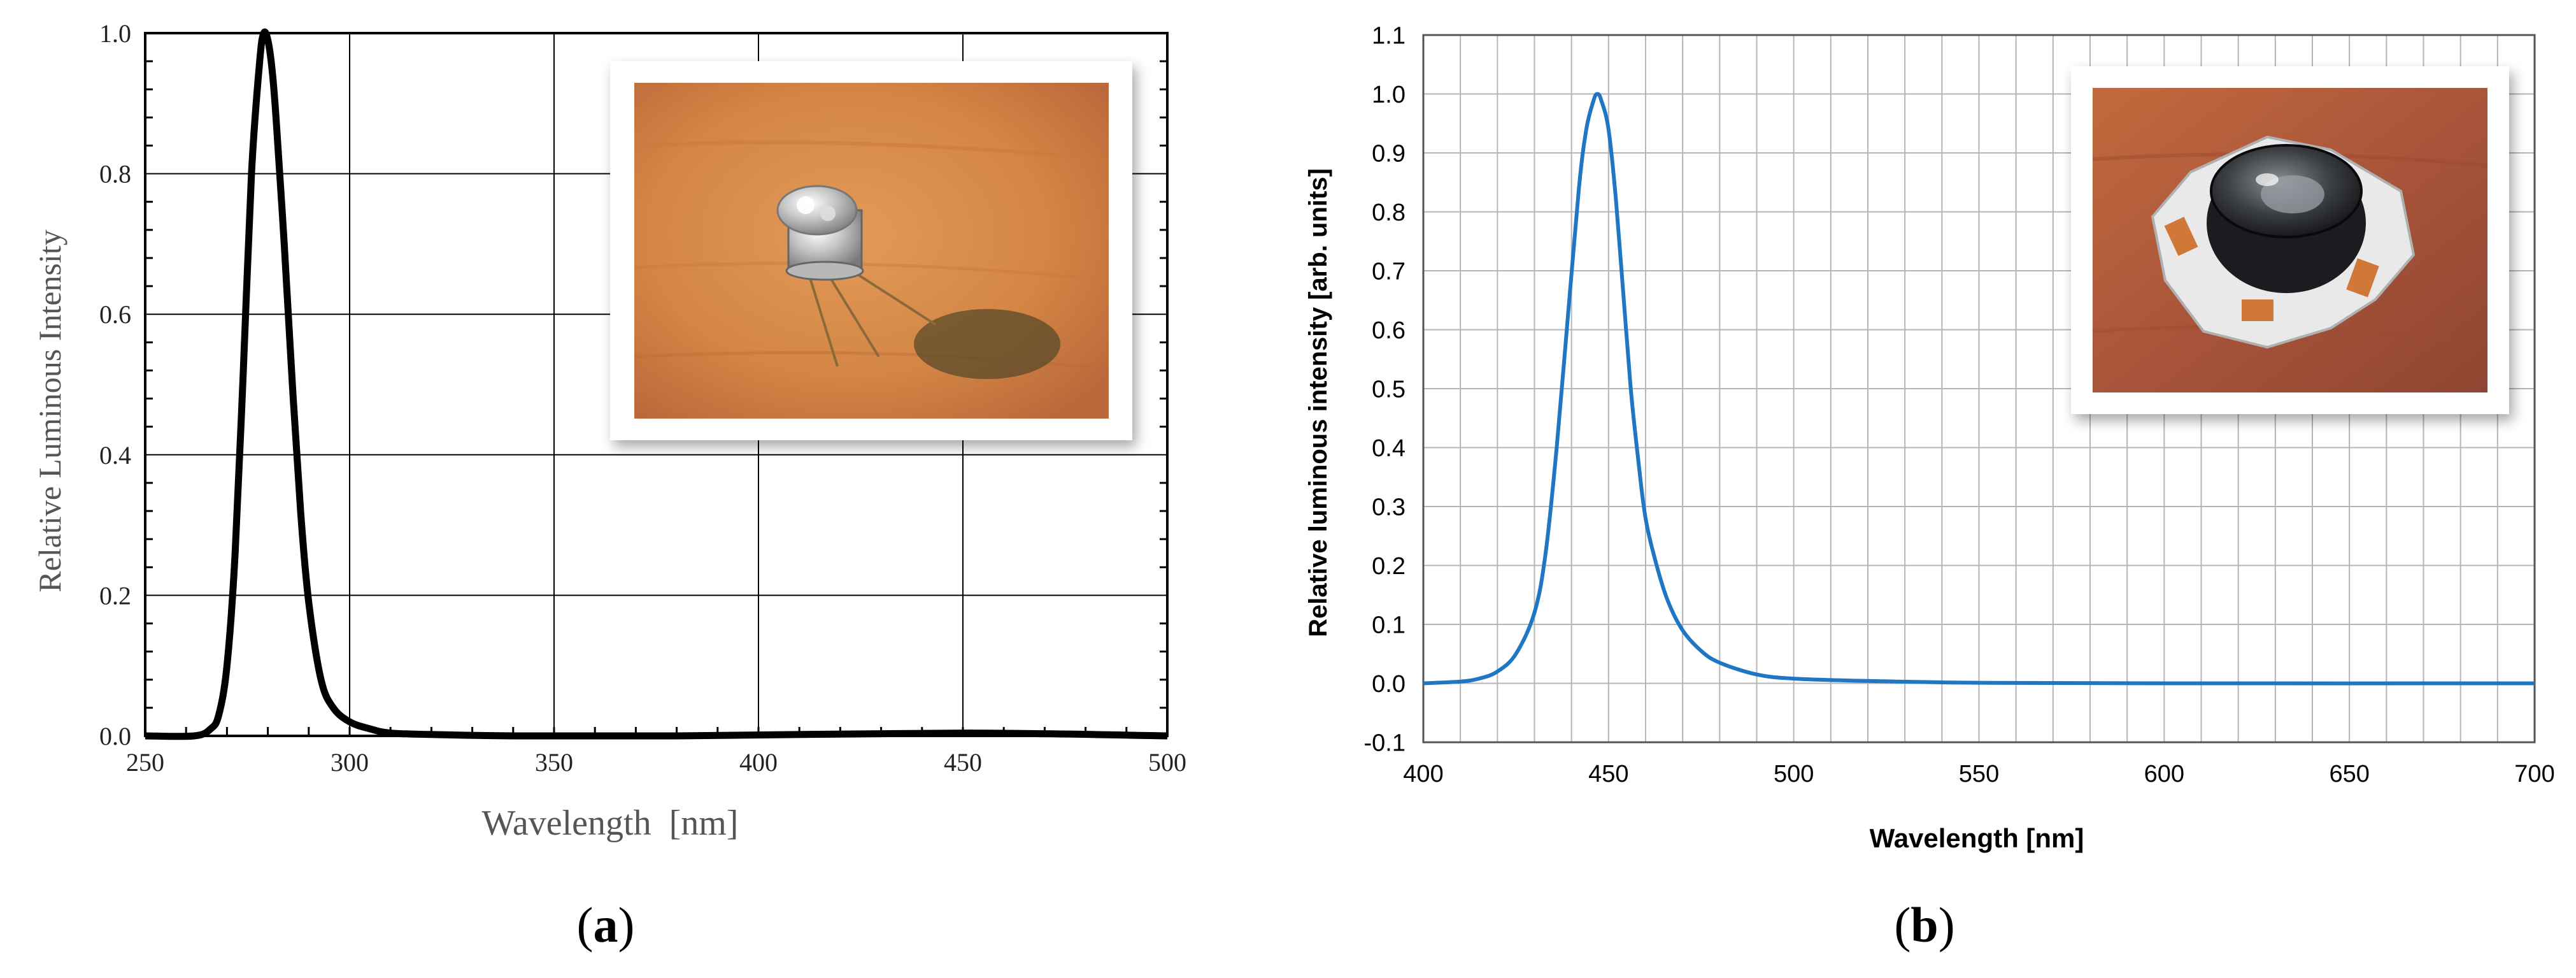 The height and width of the screenshot is (978, 2576). Describe the element at coordinates (1389, 566) in the screenshot. I see `panel-b-y-tick-label: 0.2` at that location.